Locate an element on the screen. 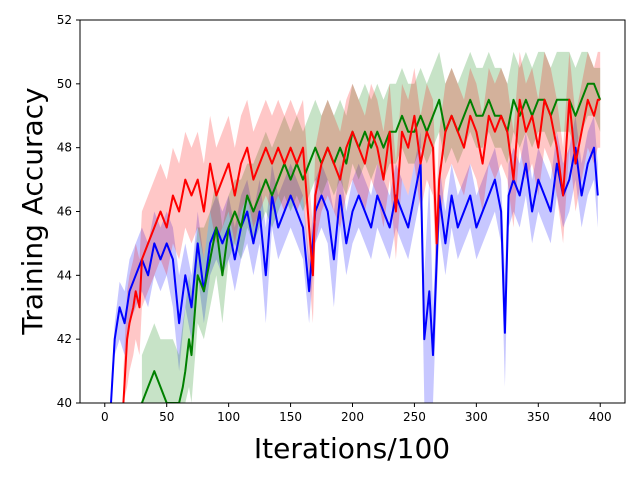  y-axis-ticks: 40 42 44 46 48 50 52 is located at coordinates (68, 211).